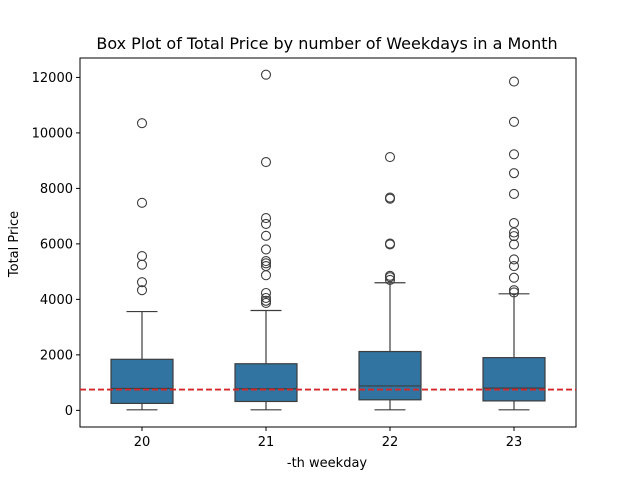 This screenshot has height=480, width=640. What do you see at coordinates (69, 411) in the screenshot?
I see `y-tick-label: 0` at bounding box center [69, 411].